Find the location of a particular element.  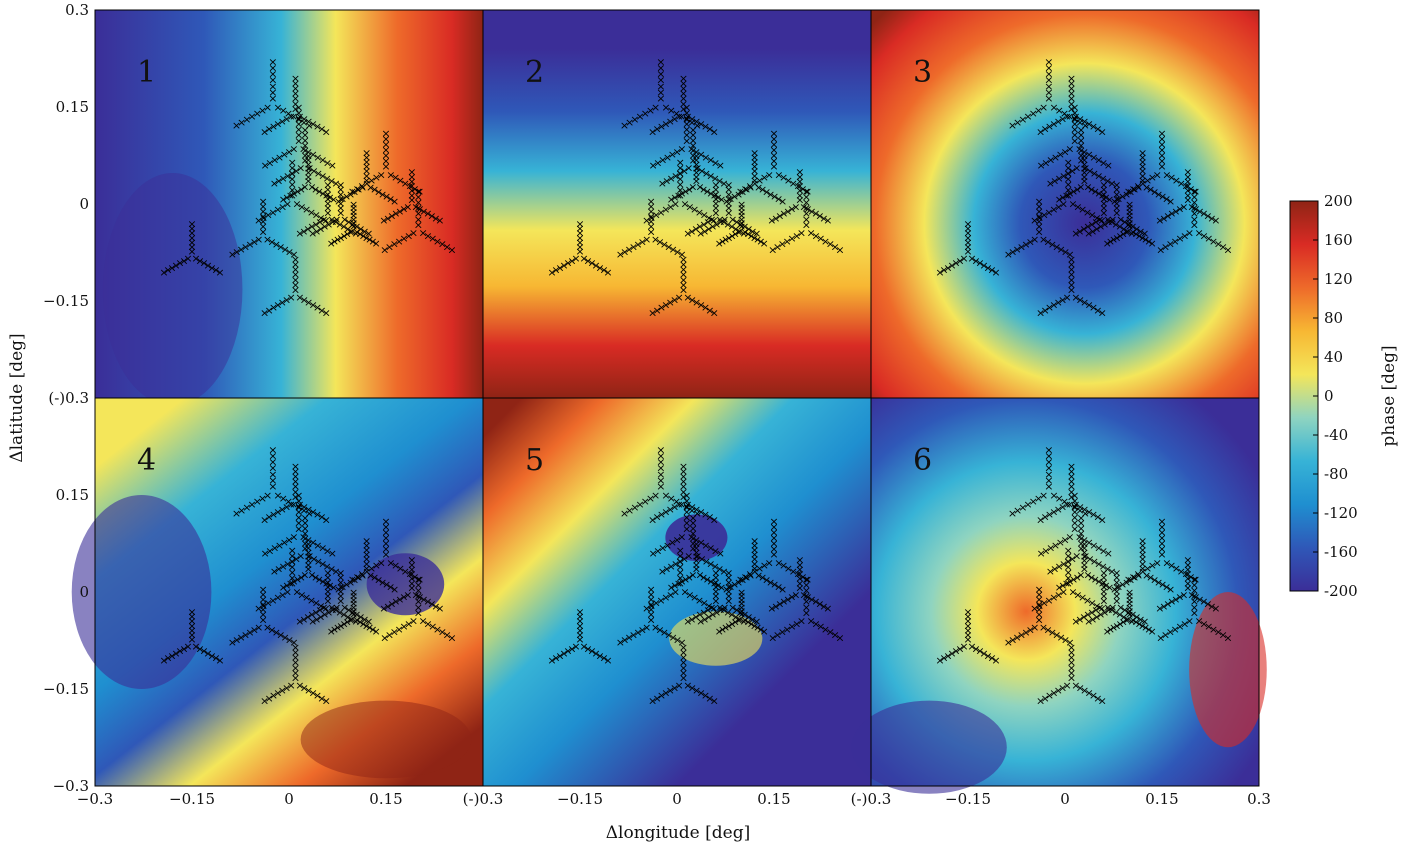

y-axis-label: Δlatitude [deg] is located at coordinates (17, 397).